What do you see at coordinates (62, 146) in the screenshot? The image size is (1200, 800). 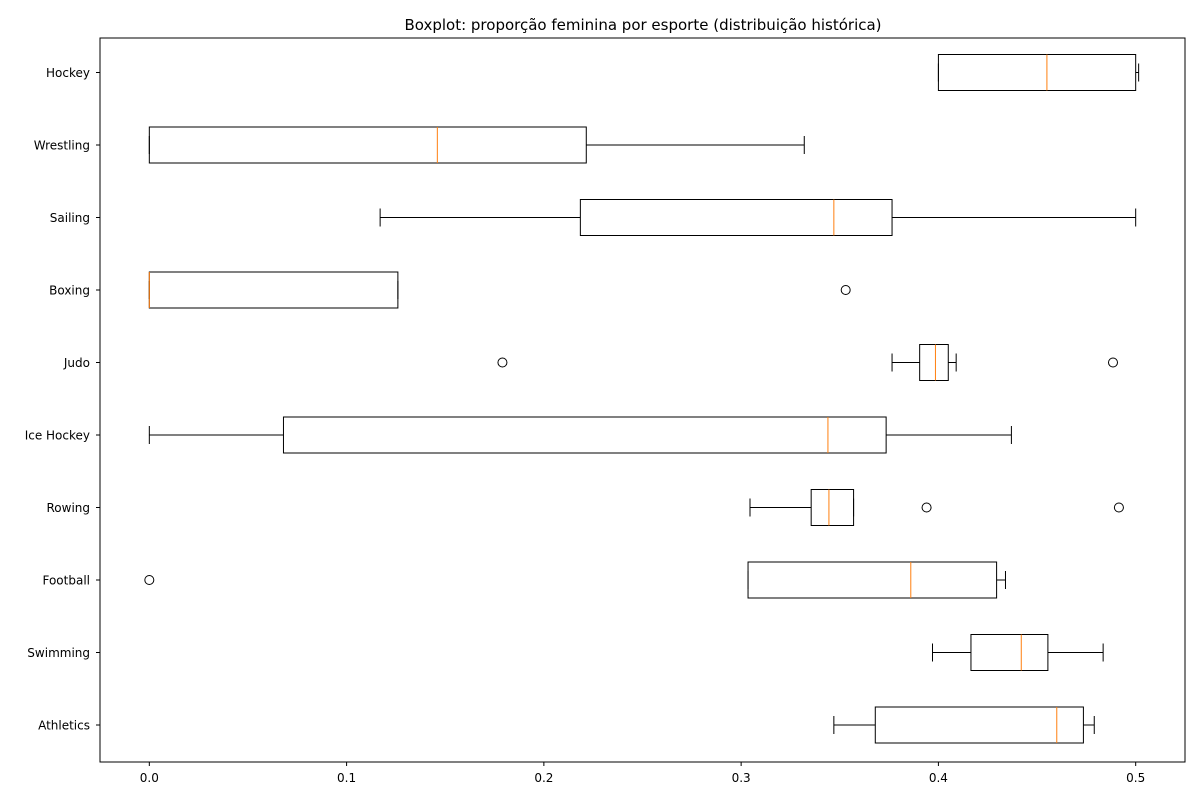 I see `y-tick-label-wrestling: Wrestling` at bounding box center [62, 146].